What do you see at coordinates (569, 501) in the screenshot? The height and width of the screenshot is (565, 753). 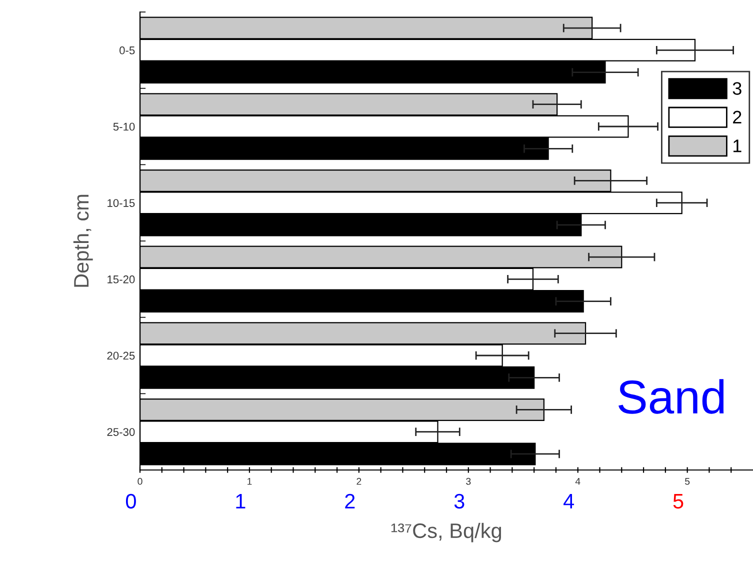 I see `text: 4` at bounding box center [569, 501].